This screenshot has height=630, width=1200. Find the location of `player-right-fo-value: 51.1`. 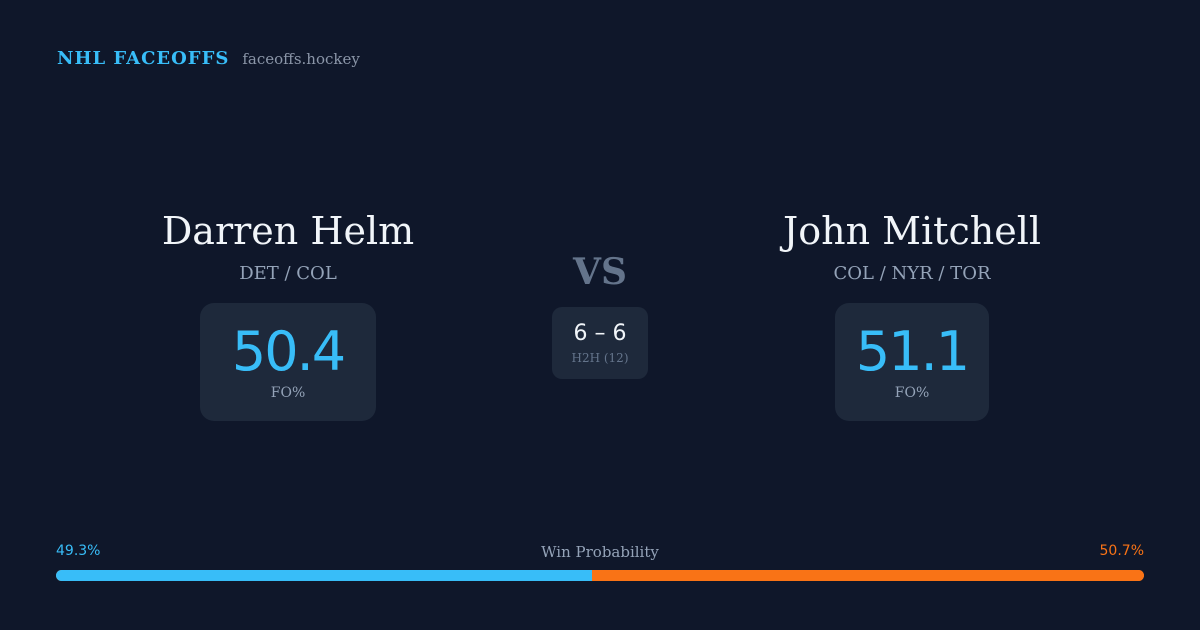

player-right-fo-value: 51.1 is located at coordinates (912, 351).